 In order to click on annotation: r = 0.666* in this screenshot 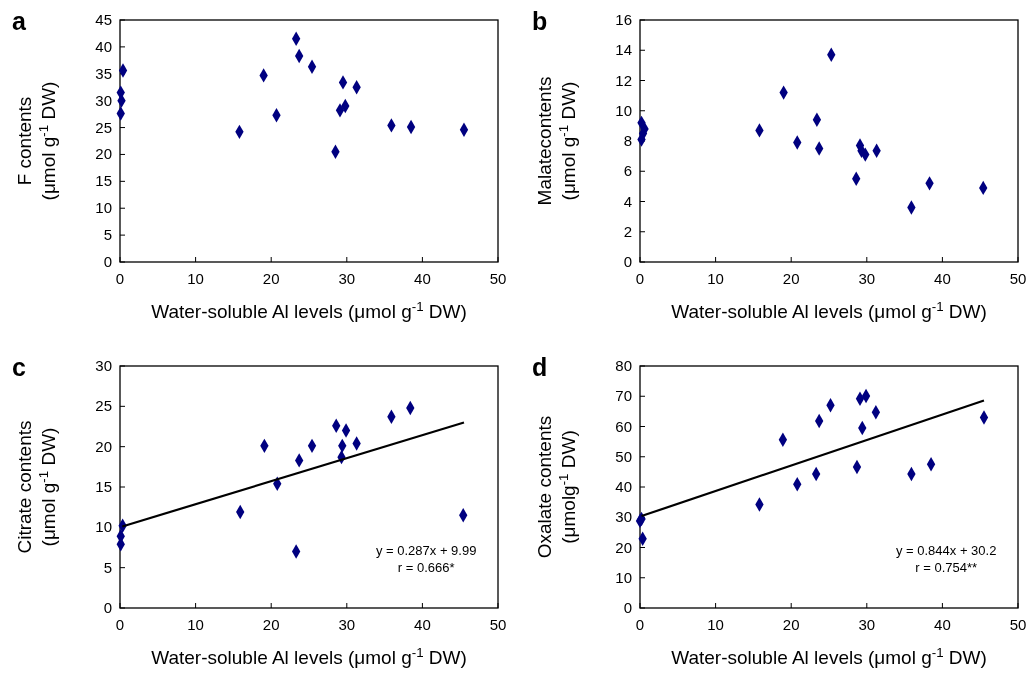, I will do `click(426, 567)`.